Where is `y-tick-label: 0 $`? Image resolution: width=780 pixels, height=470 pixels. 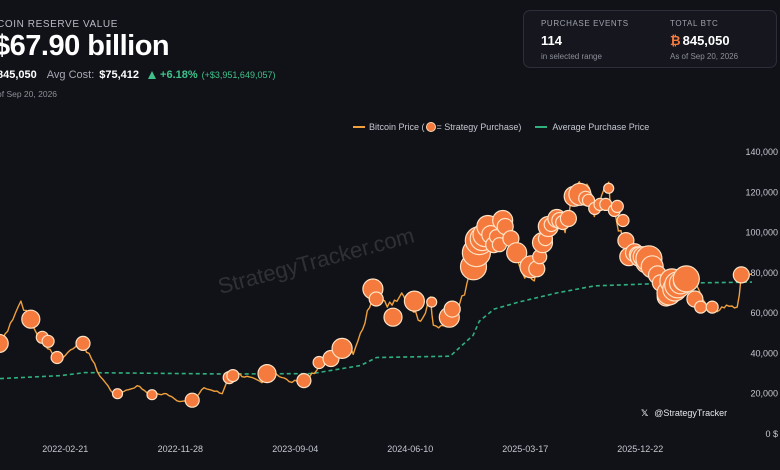 y-tick-label: 0 $ is located at coordinates (771, 434).